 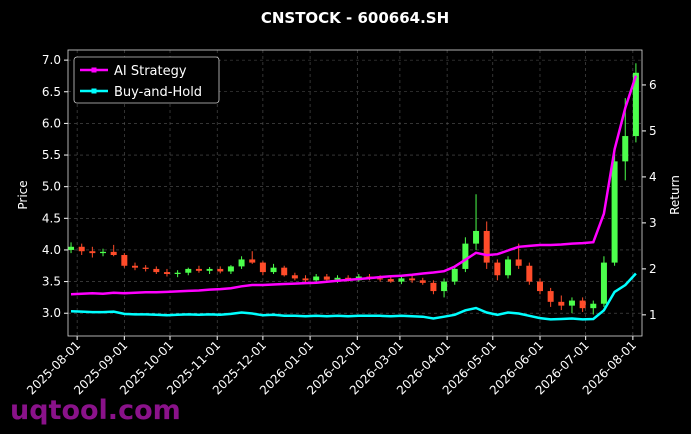 I want to click on chart-title: CNSTOCK - 600664.SH, so click(x=355, y=18).